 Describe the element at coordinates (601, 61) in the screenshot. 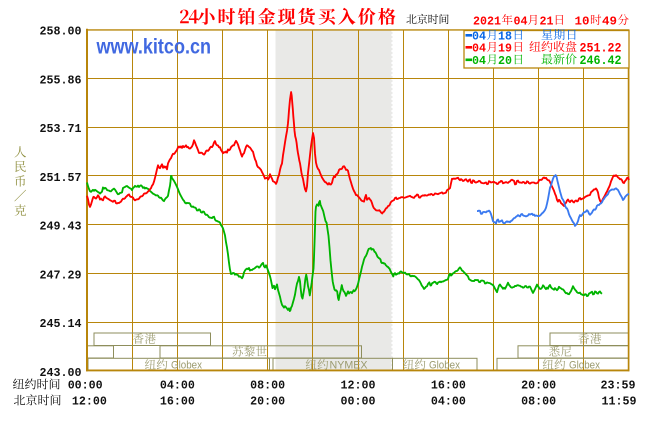

I see `svg-text: 246.42` at that location.